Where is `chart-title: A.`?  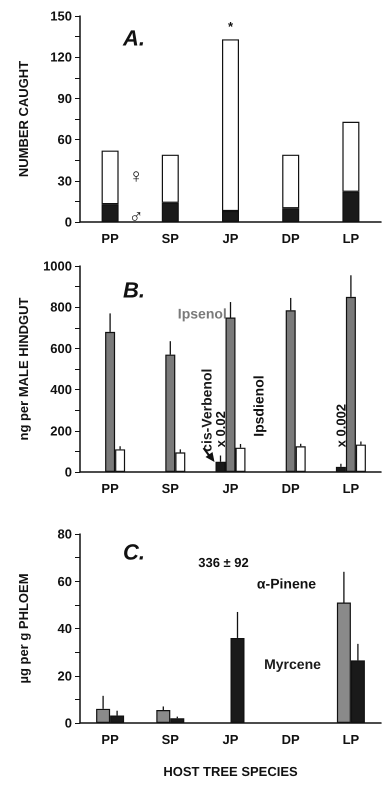
chart-title: A. is located at coordinates (133, 38).